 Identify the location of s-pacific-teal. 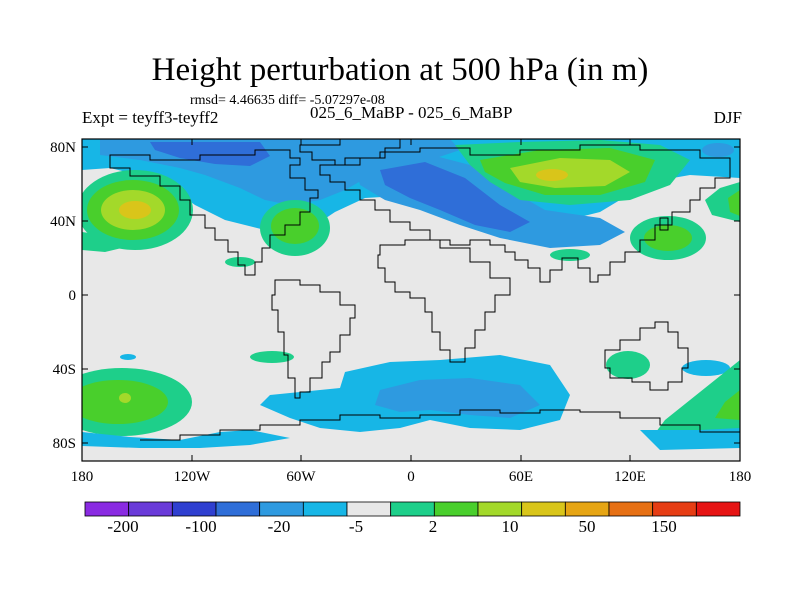
(272, 357).